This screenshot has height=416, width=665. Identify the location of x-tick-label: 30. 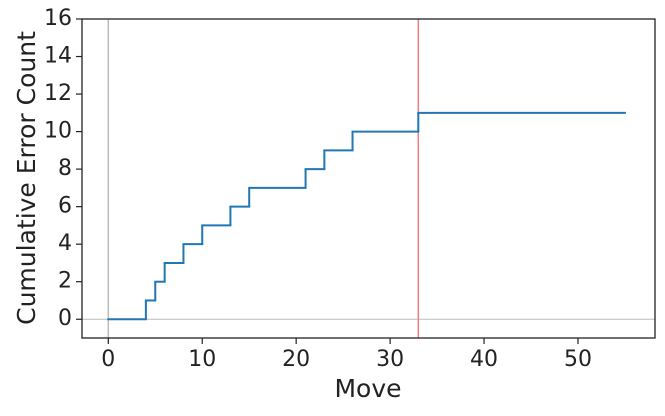
(390, 359).